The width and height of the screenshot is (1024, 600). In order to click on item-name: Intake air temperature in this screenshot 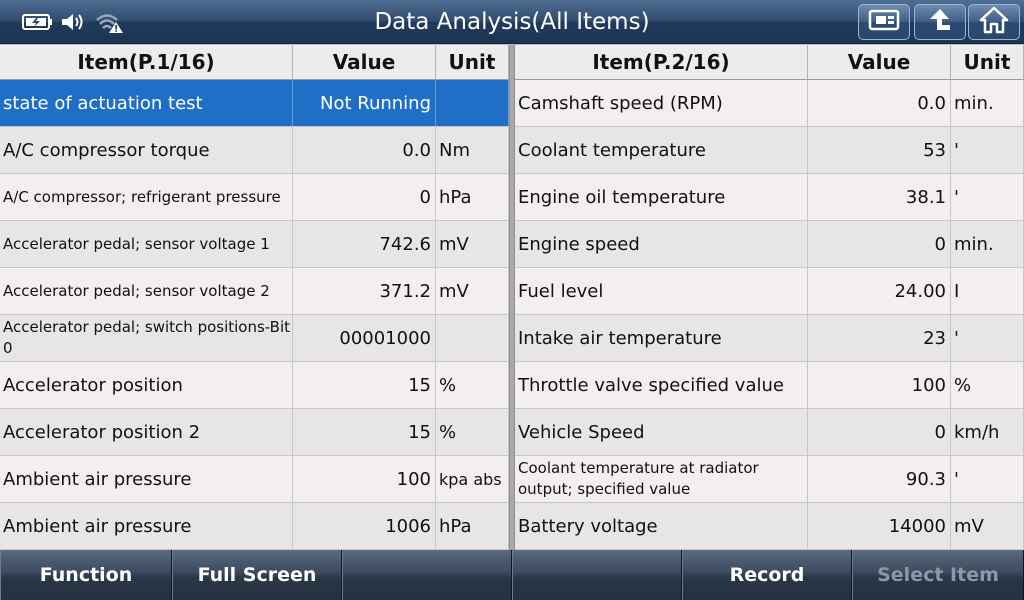, I will do `click(661, 338)`.